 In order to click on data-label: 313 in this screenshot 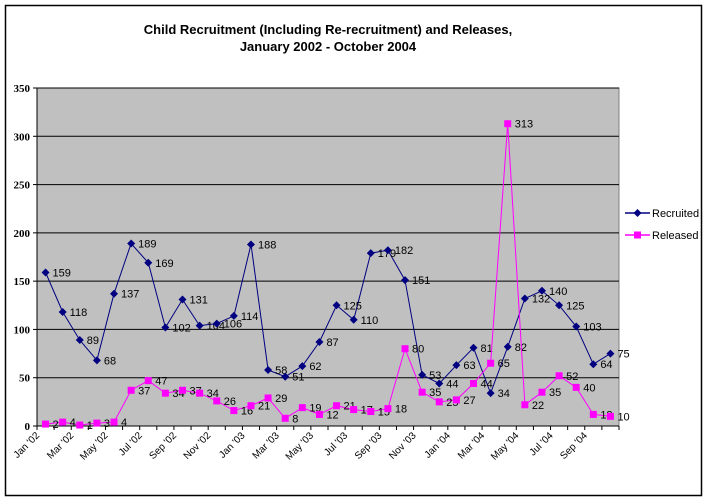, I will do `click(524, 125)`.